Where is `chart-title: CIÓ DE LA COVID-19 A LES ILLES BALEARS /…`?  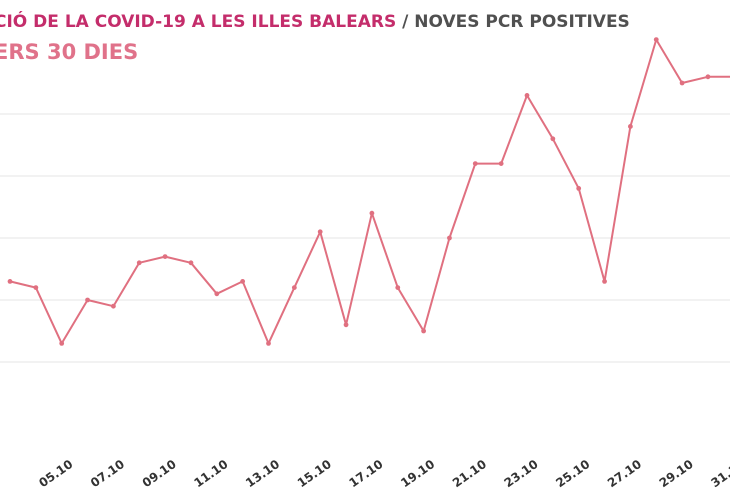 chart-title: CIÓ DE LA COVID-19 A LES ILLES BALEARS /… is located at coordinates (315, 22).